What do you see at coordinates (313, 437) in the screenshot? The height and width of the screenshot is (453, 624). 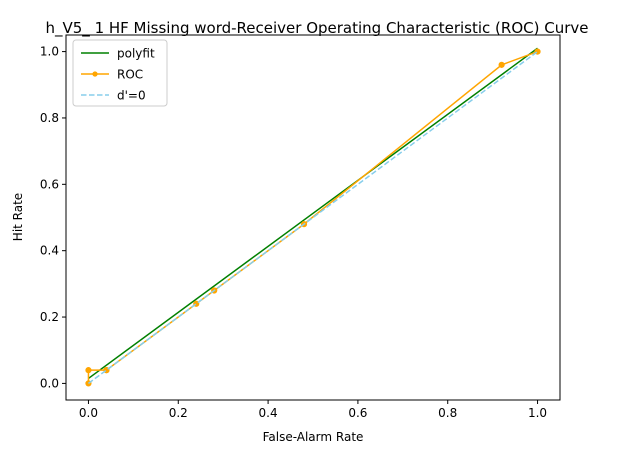 I see `x-axis-label: False-Alarm Rate` at bounding box center [313, 437].